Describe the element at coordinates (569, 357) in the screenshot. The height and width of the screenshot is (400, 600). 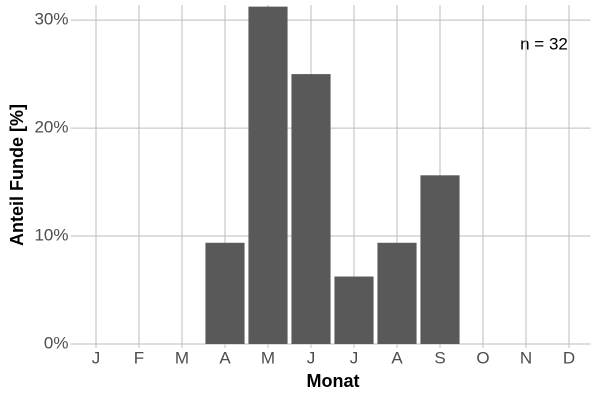
I see `x-tick-label: D` at that location.